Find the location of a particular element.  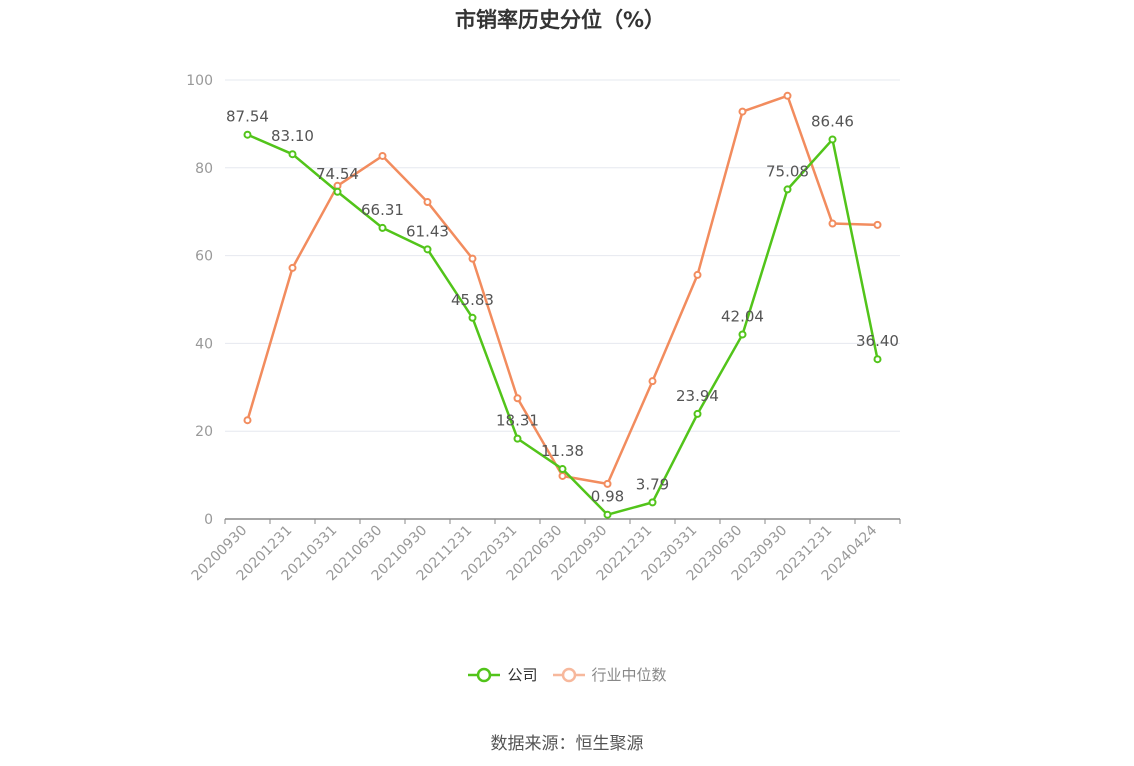

y-tick-label: 100 is located at coordinates (199, 81).